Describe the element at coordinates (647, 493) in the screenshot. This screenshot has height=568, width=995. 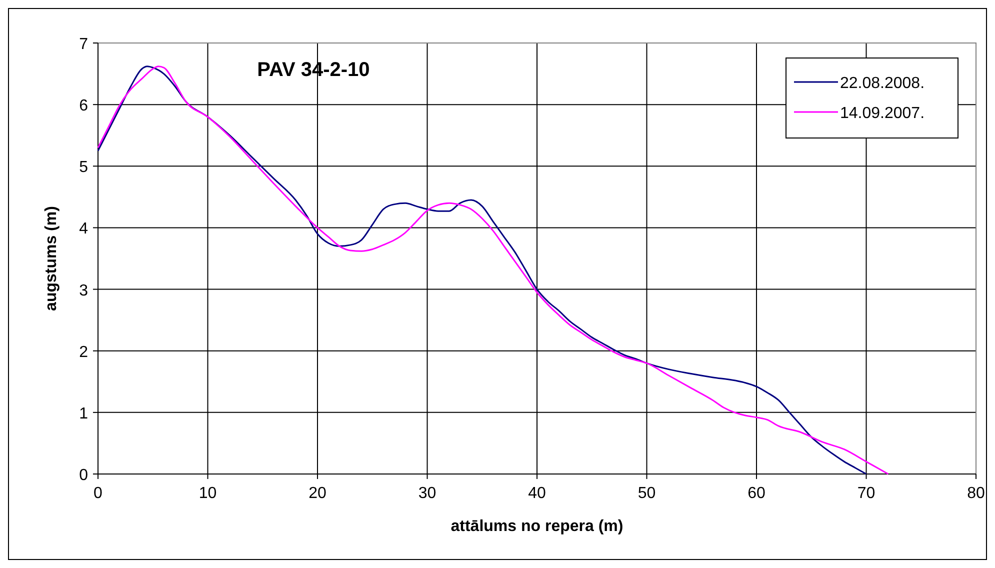
I see `x-tick-label: 50` at that location.